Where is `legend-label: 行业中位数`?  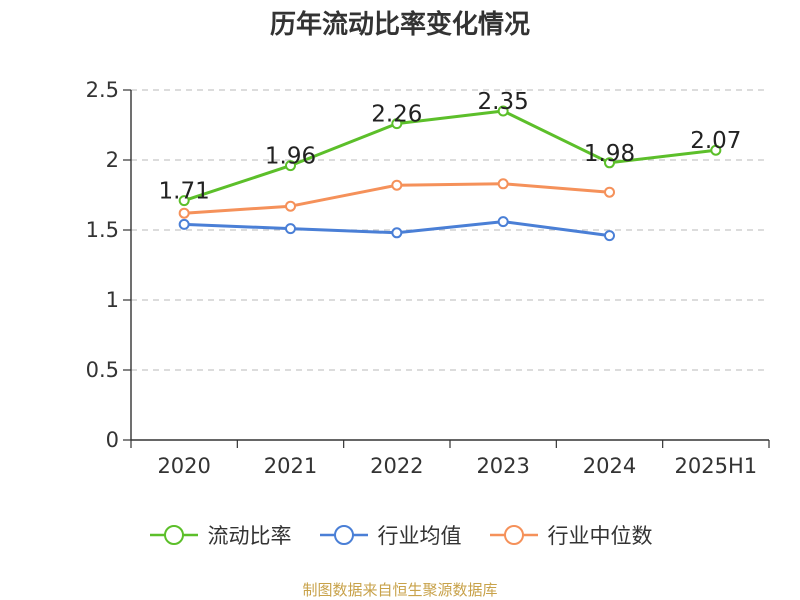
legend-label: 行业中位数 is located at coordinates (600, 536).